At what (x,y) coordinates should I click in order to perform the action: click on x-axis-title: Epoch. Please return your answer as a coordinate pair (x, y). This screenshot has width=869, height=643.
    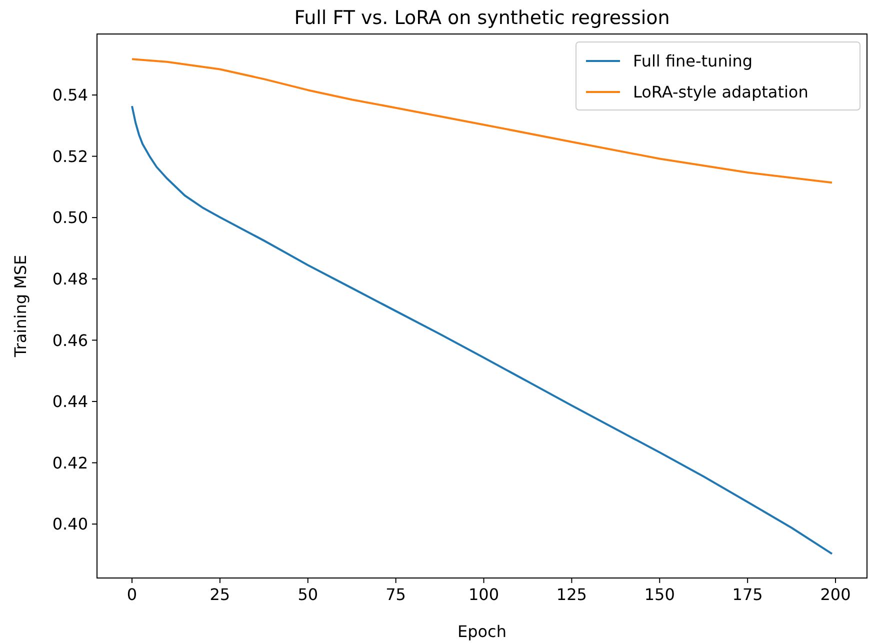
    Looking at the image, I should click on (482, 631).